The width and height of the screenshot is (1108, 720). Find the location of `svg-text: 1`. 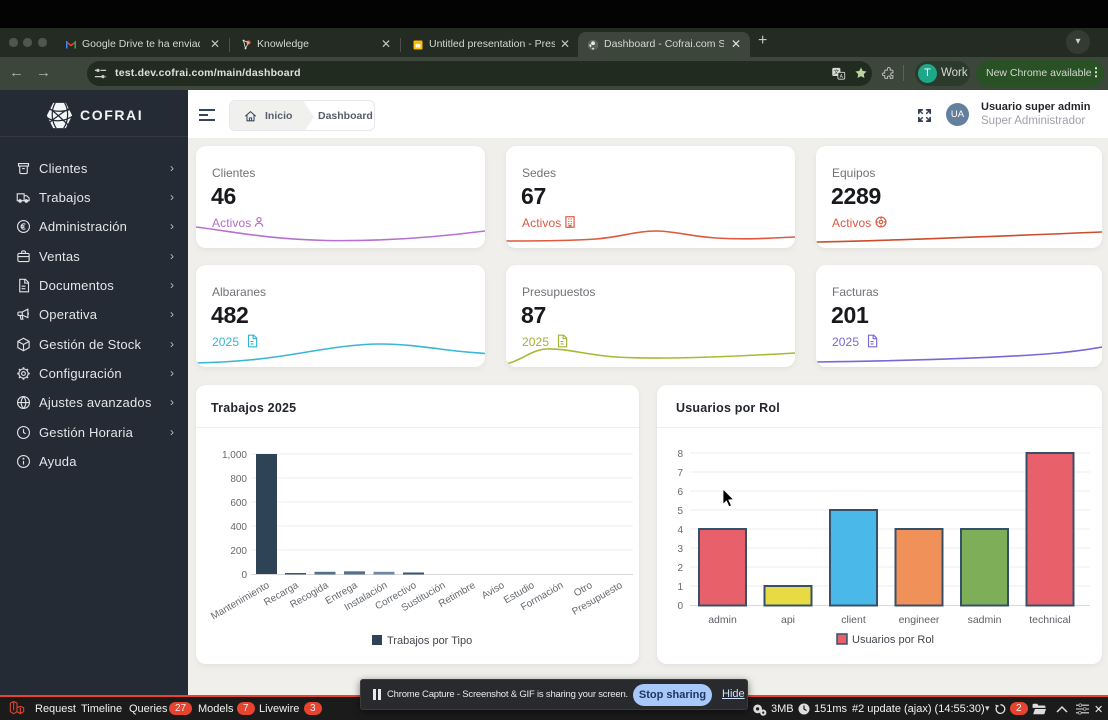

svg-text: 1 is located at coordinates (680, 587).